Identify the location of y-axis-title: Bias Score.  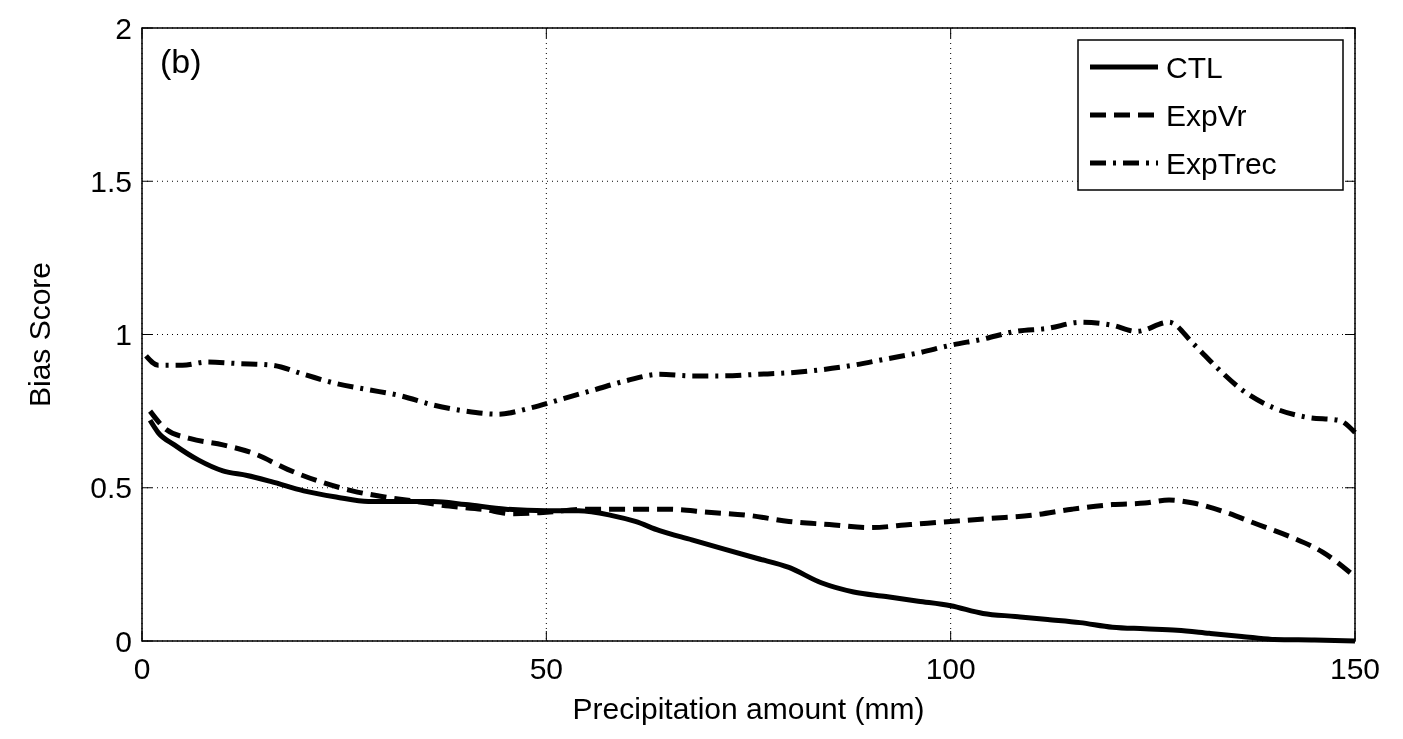
(39, 334).